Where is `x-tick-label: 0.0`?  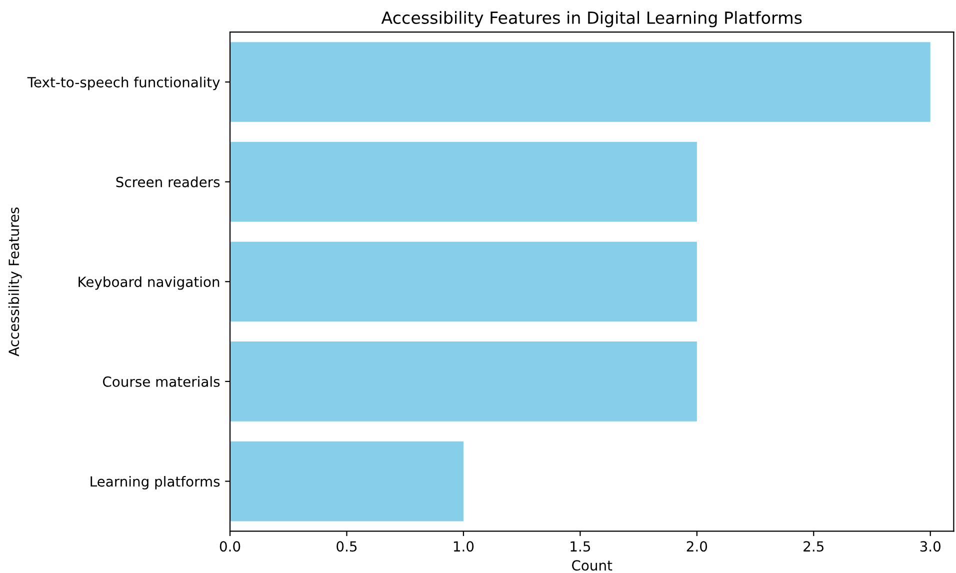 x-tick-label: 0.0 is located at coordinates (230, 546).